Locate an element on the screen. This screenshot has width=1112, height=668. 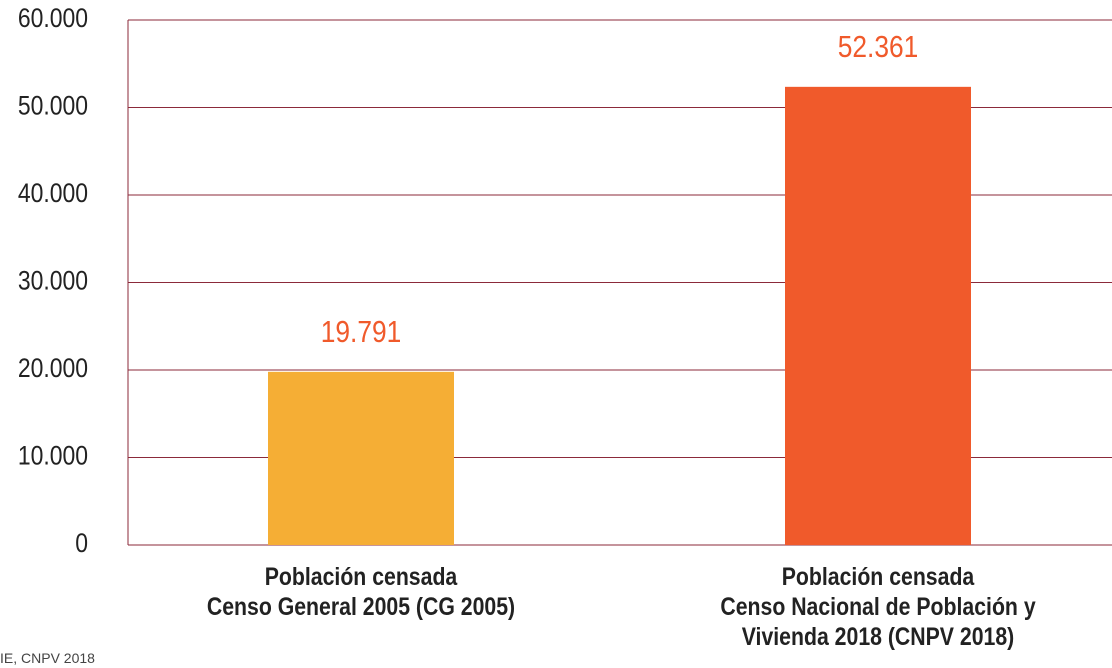
value-label: 19.791 is located at coordinates (361, 332).